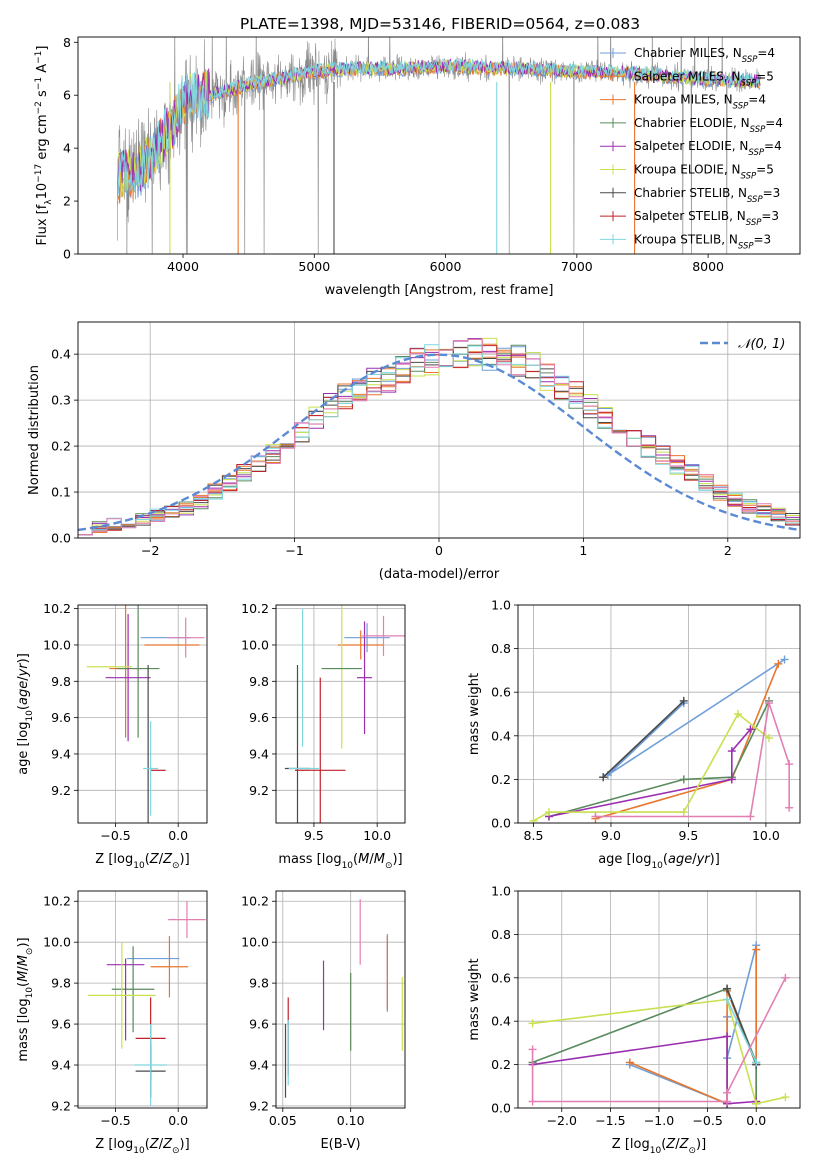 The width and height of the screenshot is (819, 1170). I want to click on y-tick-label: 8, so click(67, 42).